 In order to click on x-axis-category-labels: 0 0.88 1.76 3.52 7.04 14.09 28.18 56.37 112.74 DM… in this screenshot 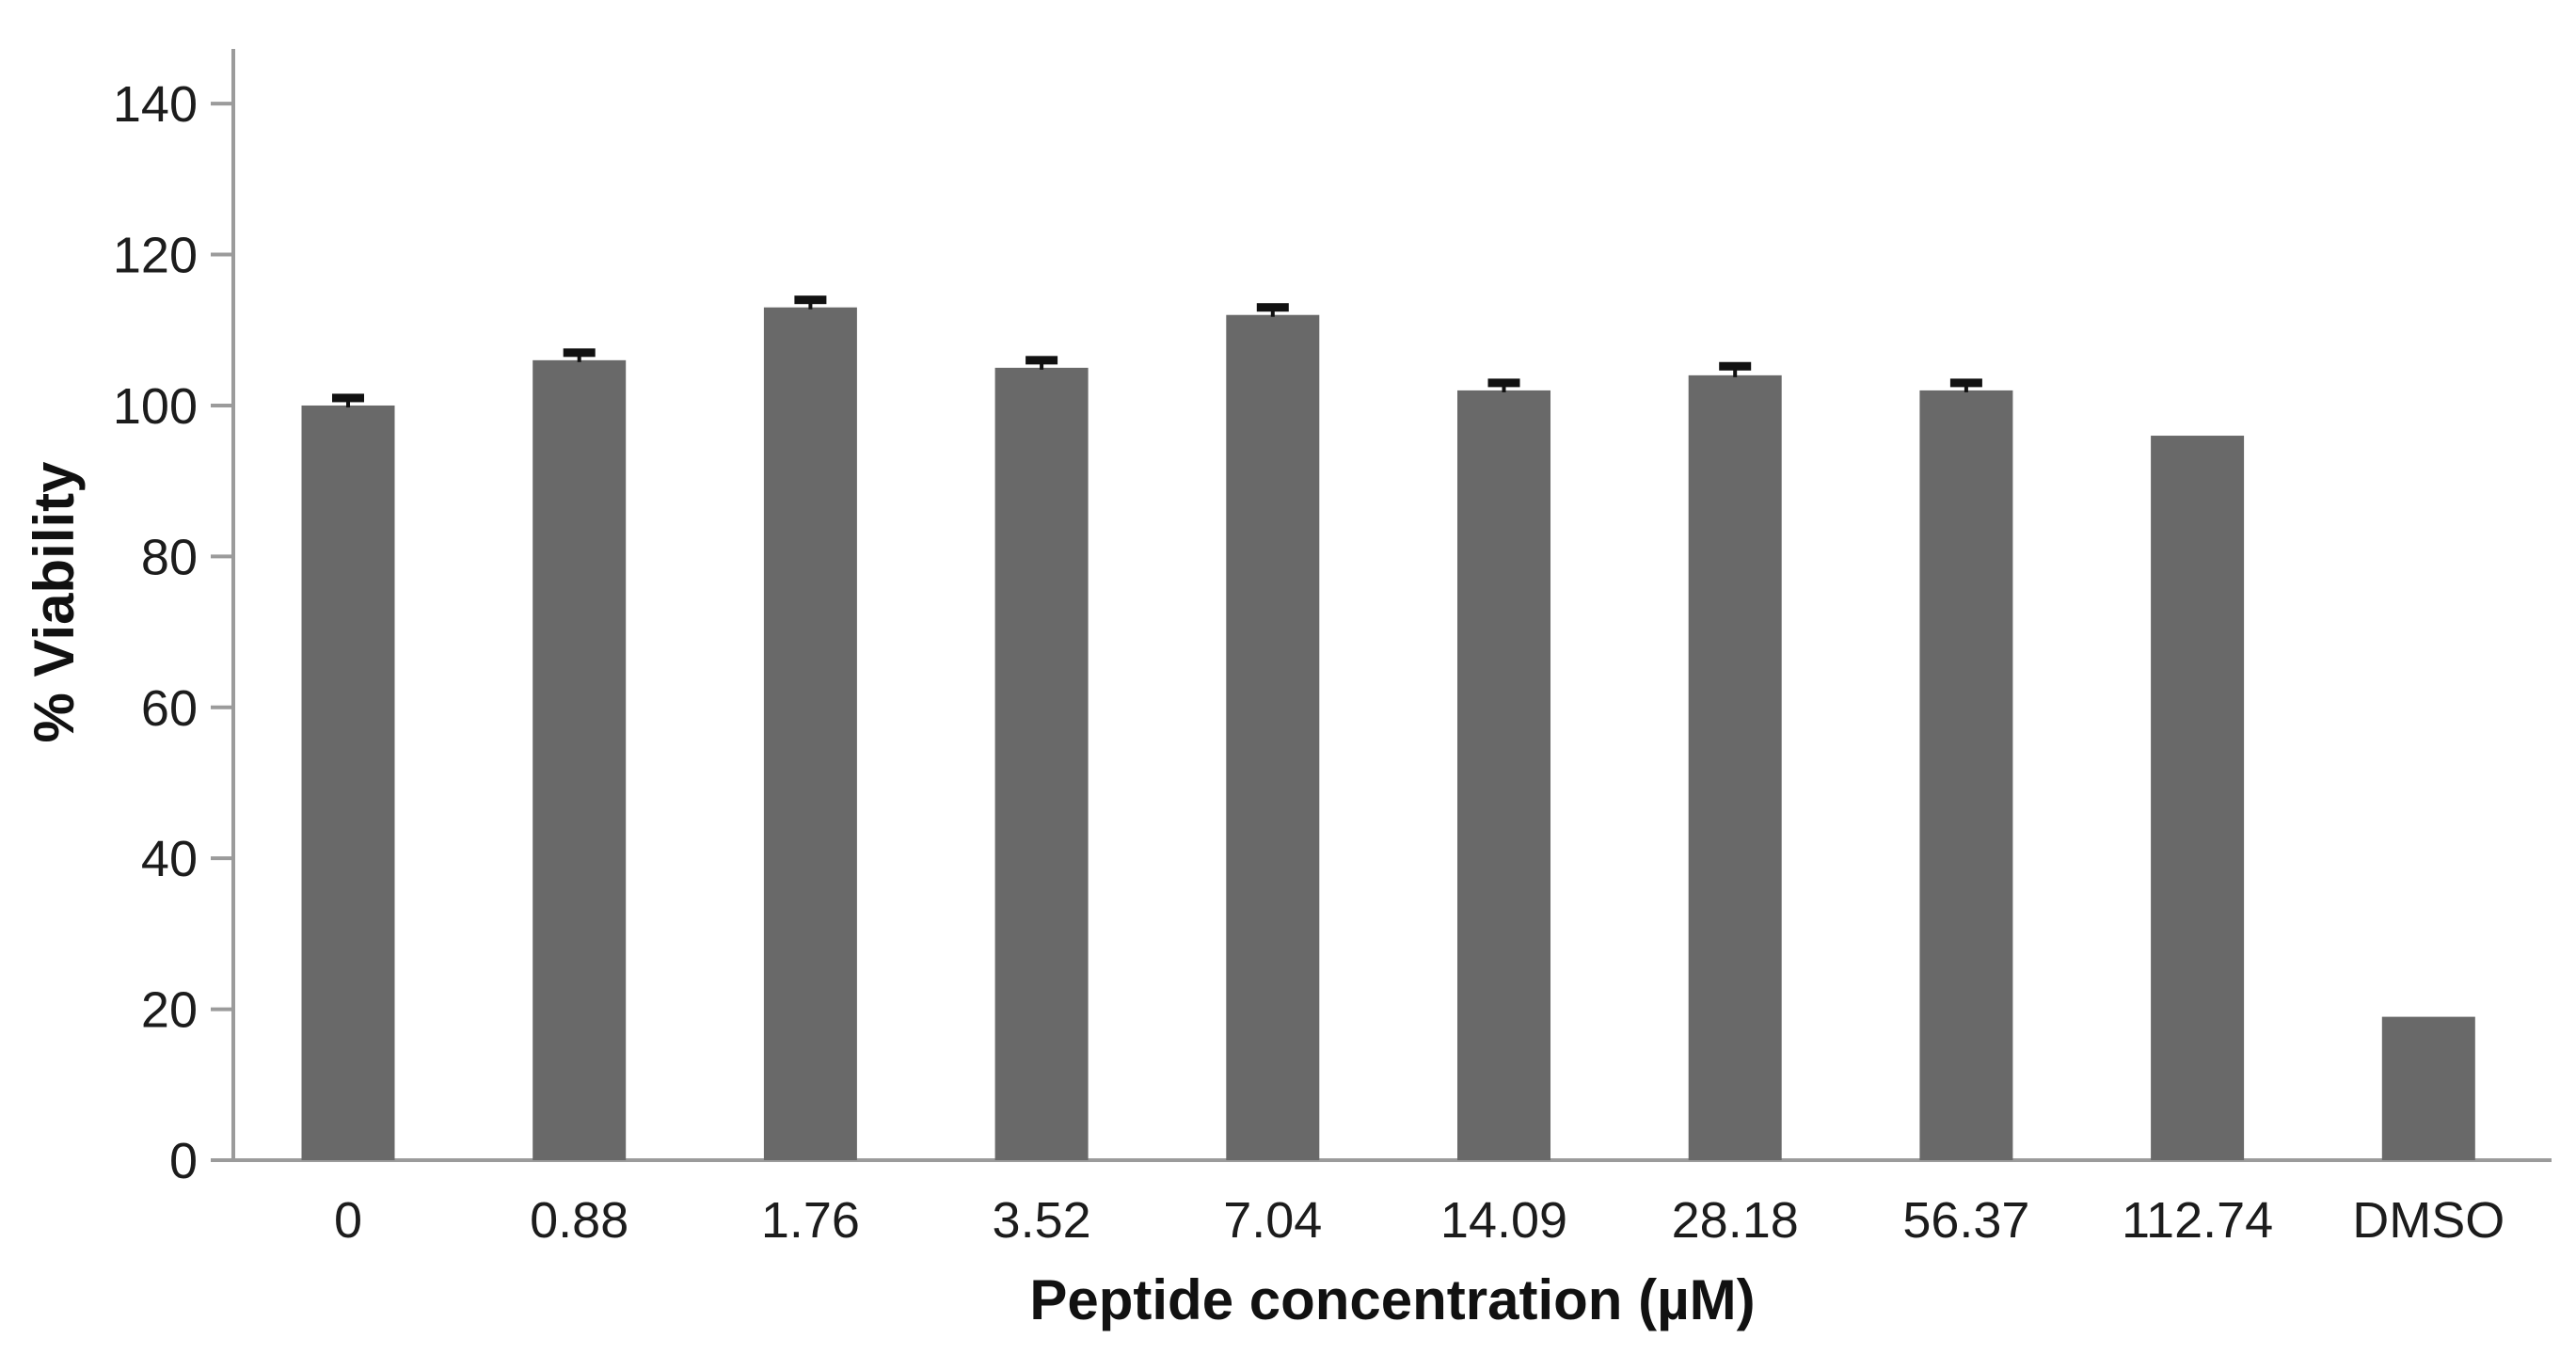, I will do `click(1419, 1220)`.